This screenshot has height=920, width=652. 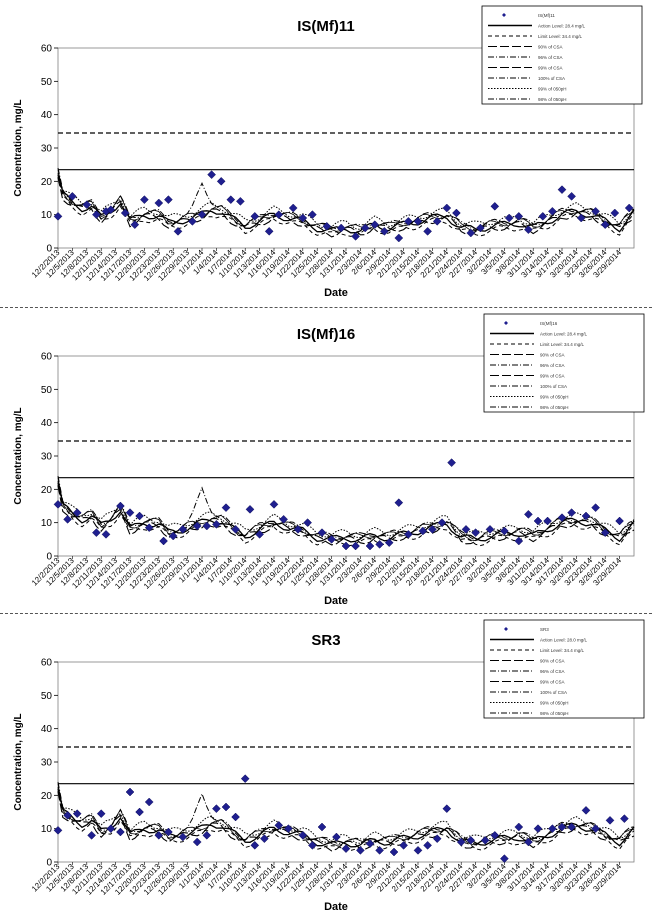 What do you see at coordinates (550, 57) in the screenshot?
I see `chart1-legend-label: 96% of CSA` at bounding box center [550, 57].